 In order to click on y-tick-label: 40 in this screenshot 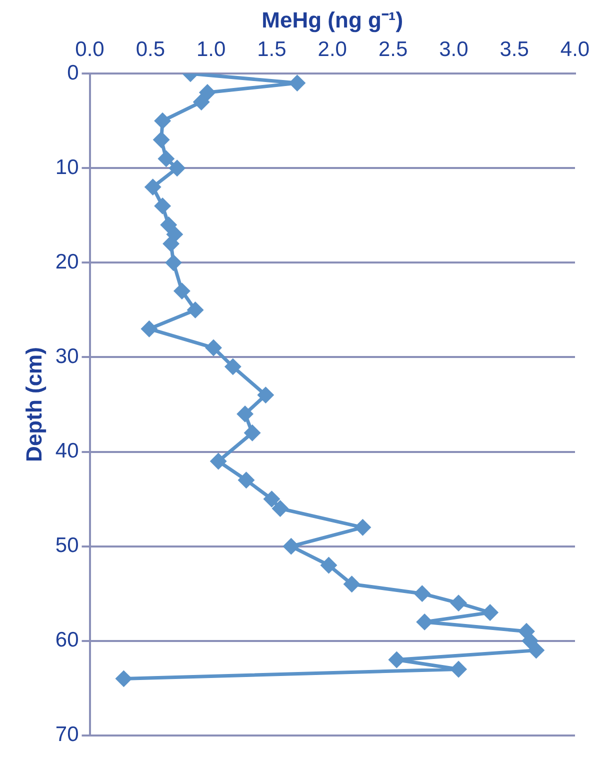, I will do `click(67, 451)`.